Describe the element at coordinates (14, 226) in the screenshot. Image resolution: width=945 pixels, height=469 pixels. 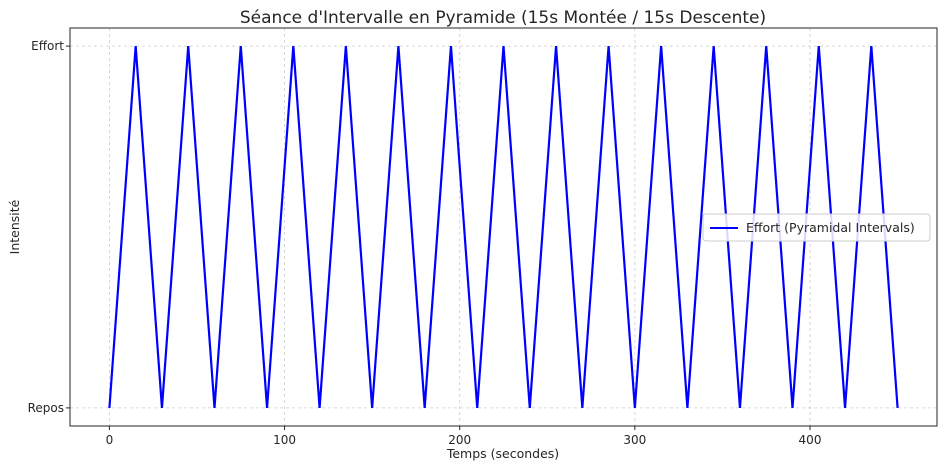
I see `y-axis-title: Intensité` at that location.